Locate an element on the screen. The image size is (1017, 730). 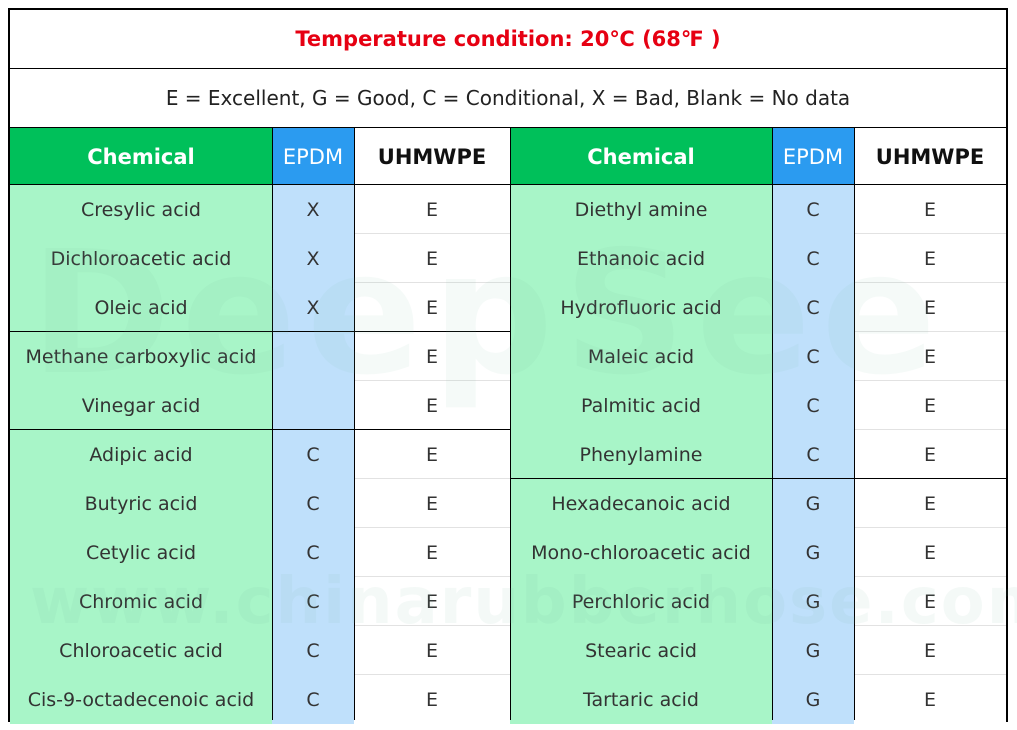
chemical-name-cell: Hexadecanoic acid is located at coordinates (641, 503).